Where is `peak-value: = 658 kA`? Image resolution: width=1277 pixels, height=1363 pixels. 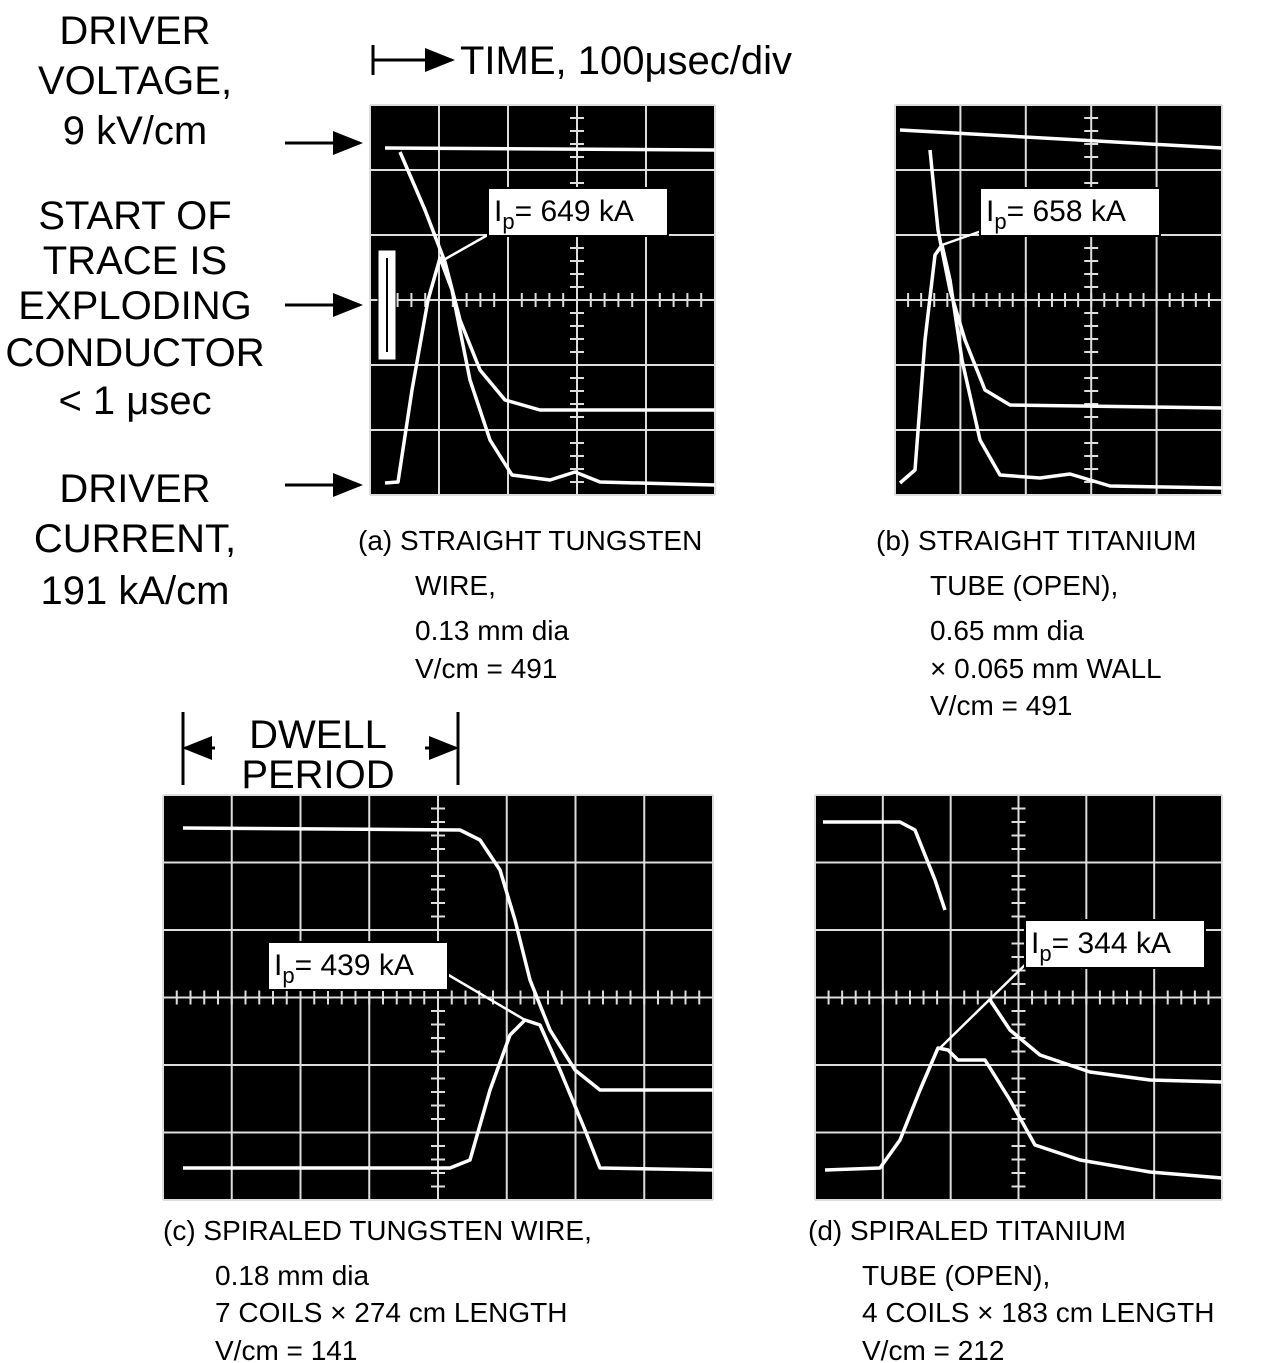
peak-value: = 658 kA is located at coordinates (1066, 211).